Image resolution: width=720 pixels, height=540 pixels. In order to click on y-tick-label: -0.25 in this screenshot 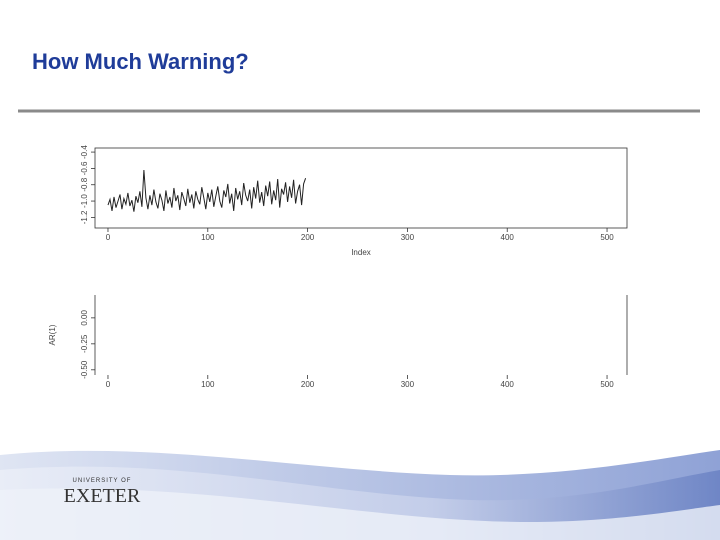, I will do `click(84, 343)`.